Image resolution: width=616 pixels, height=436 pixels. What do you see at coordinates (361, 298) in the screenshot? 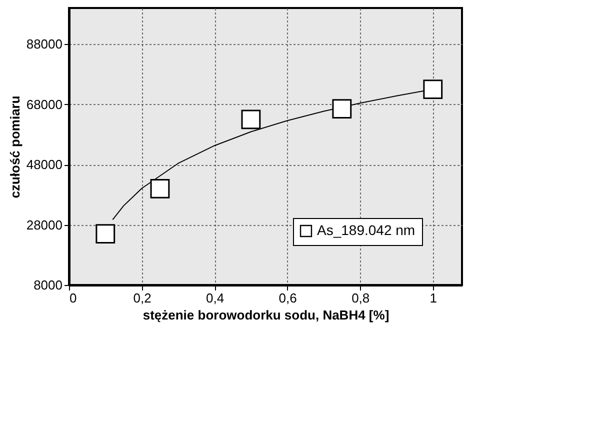
I see `x-tick-label: 0,8` at bounding box center [361, 298].